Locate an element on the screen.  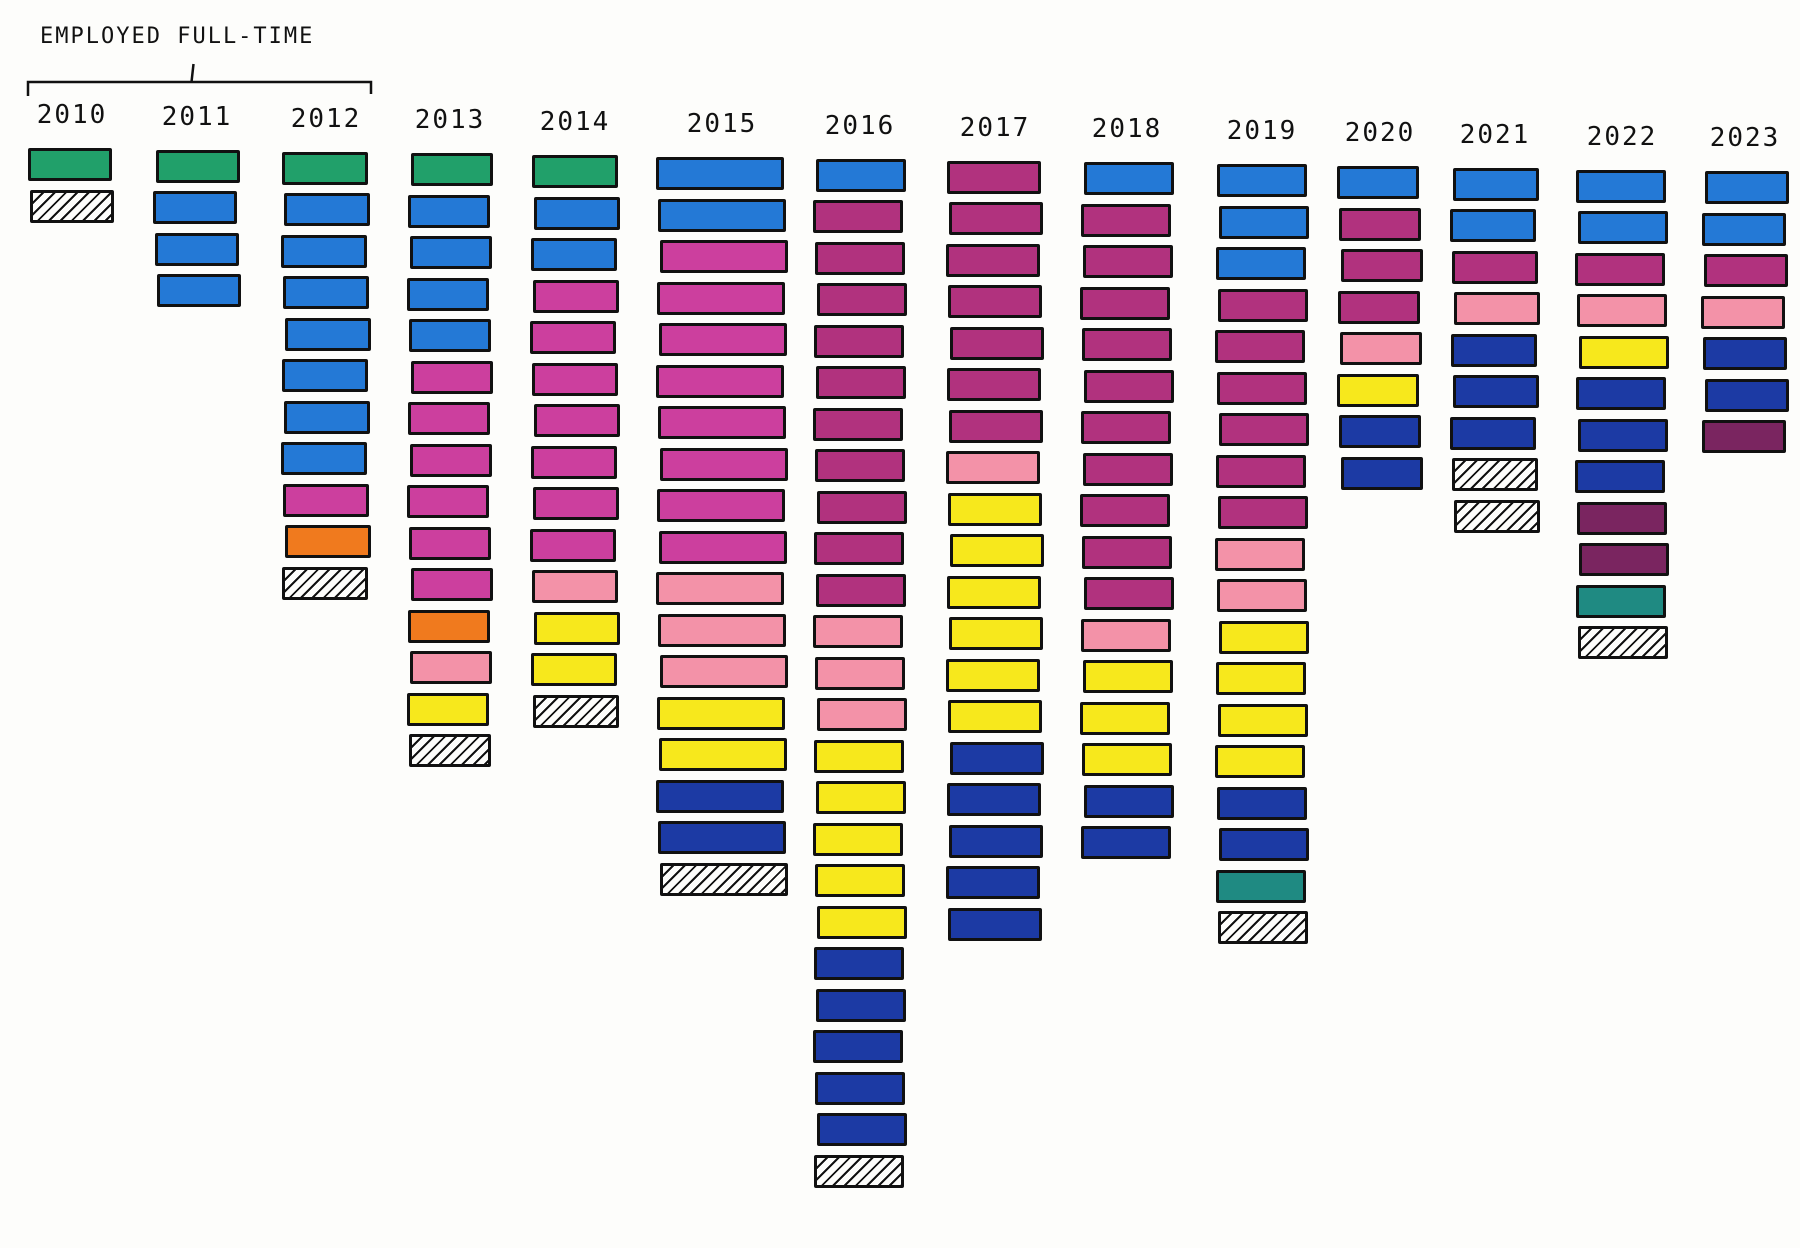
block-2022-9-plum is located at coordinates (1622, 518).